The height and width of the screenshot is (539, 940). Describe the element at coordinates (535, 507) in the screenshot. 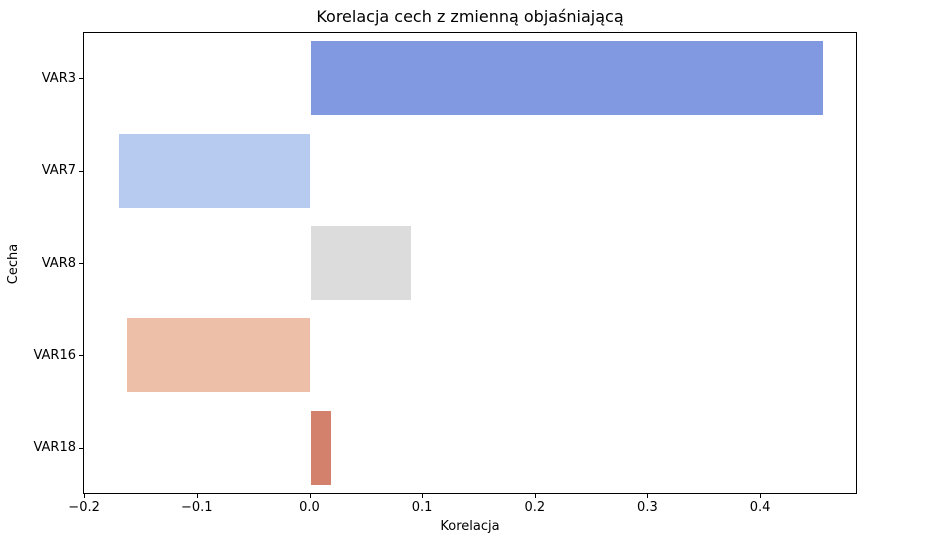

I see `x-tick-label-0.2: 0.2` at that location.